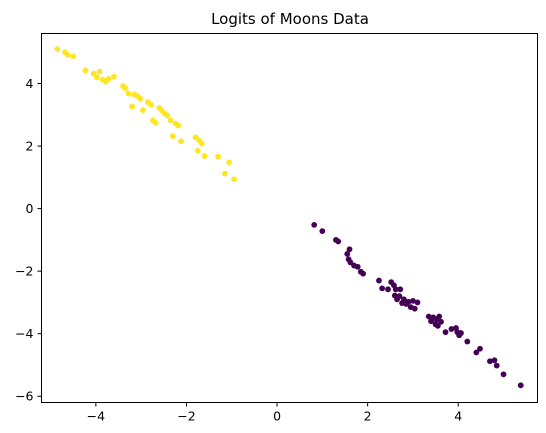  Describe the element at coordinates (30, 208) in the screenshot. I see `y-tick-label: 0` at that location.